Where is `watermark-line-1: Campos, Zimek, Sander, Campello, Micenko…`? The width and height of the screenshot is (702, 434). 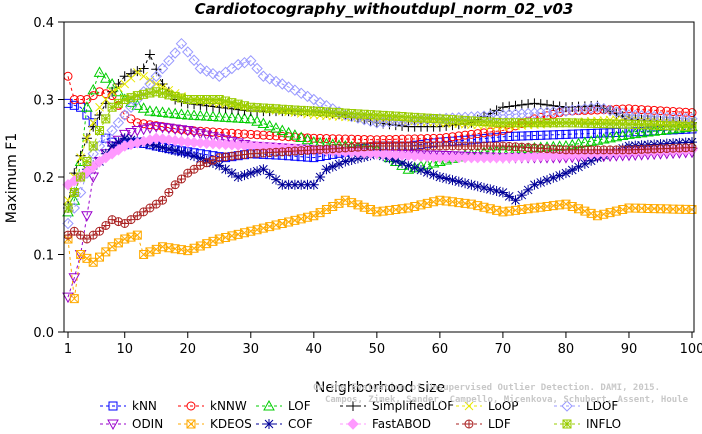 watermark-line-1: Campos, Zimek, Sander, Campello, Micenko… is located at coordinates (507, 399).